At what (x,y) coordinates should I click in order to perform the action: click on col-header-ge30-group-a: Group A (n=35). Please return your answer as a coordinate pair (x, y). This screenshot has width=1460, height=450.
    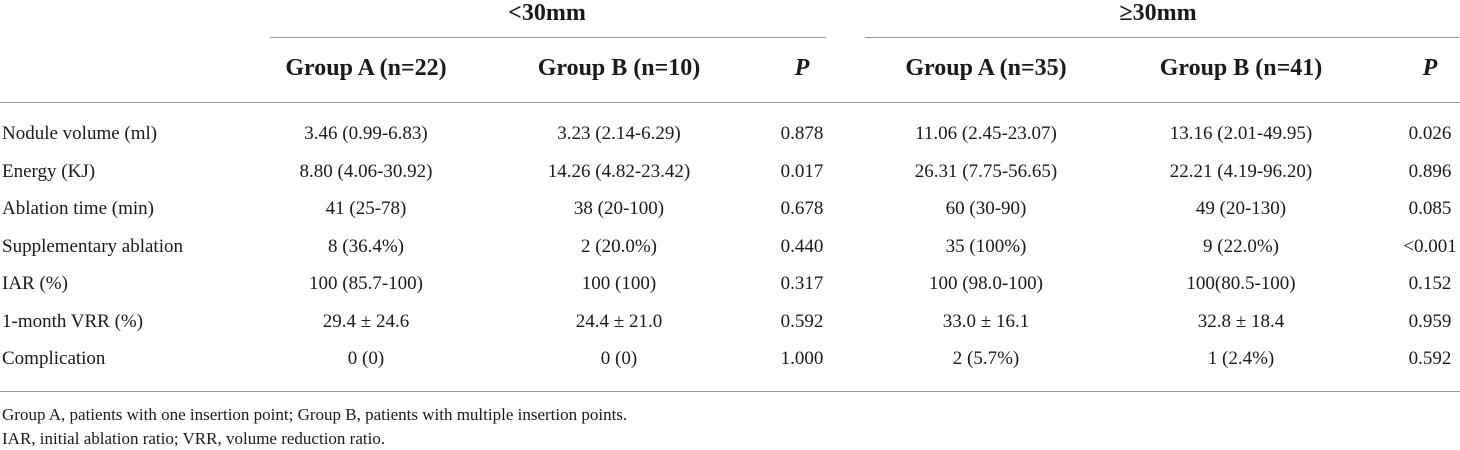
    Looking at the image, I should click on (986, 68).